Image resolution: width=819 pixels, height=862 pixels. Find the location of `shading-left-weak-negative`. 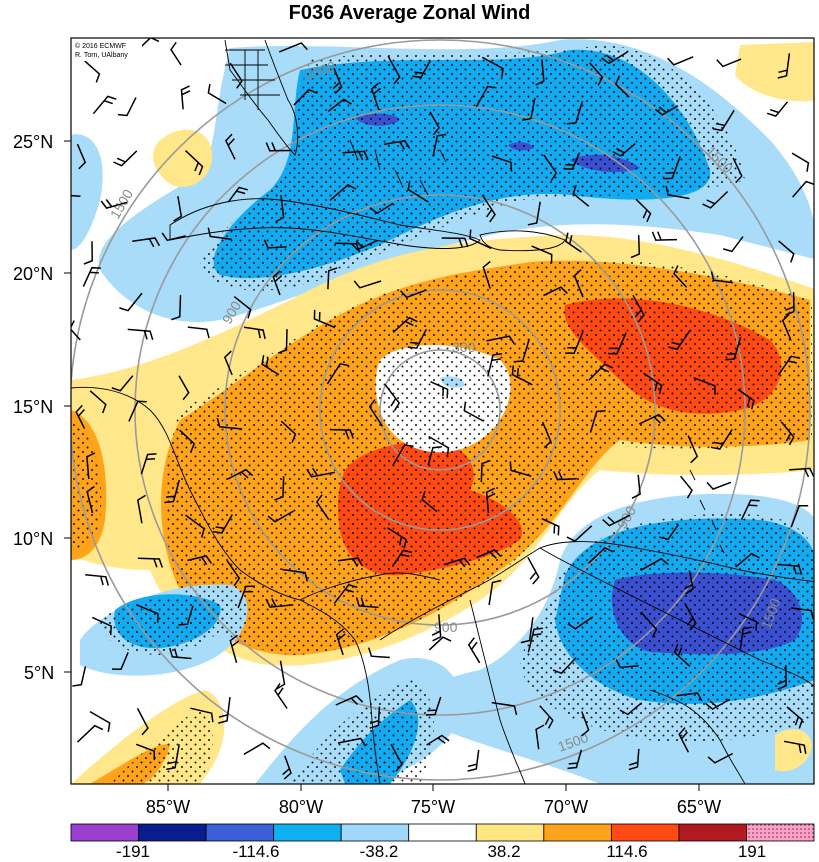

shading-left-weak-negative is located at coordinates (87, 192).